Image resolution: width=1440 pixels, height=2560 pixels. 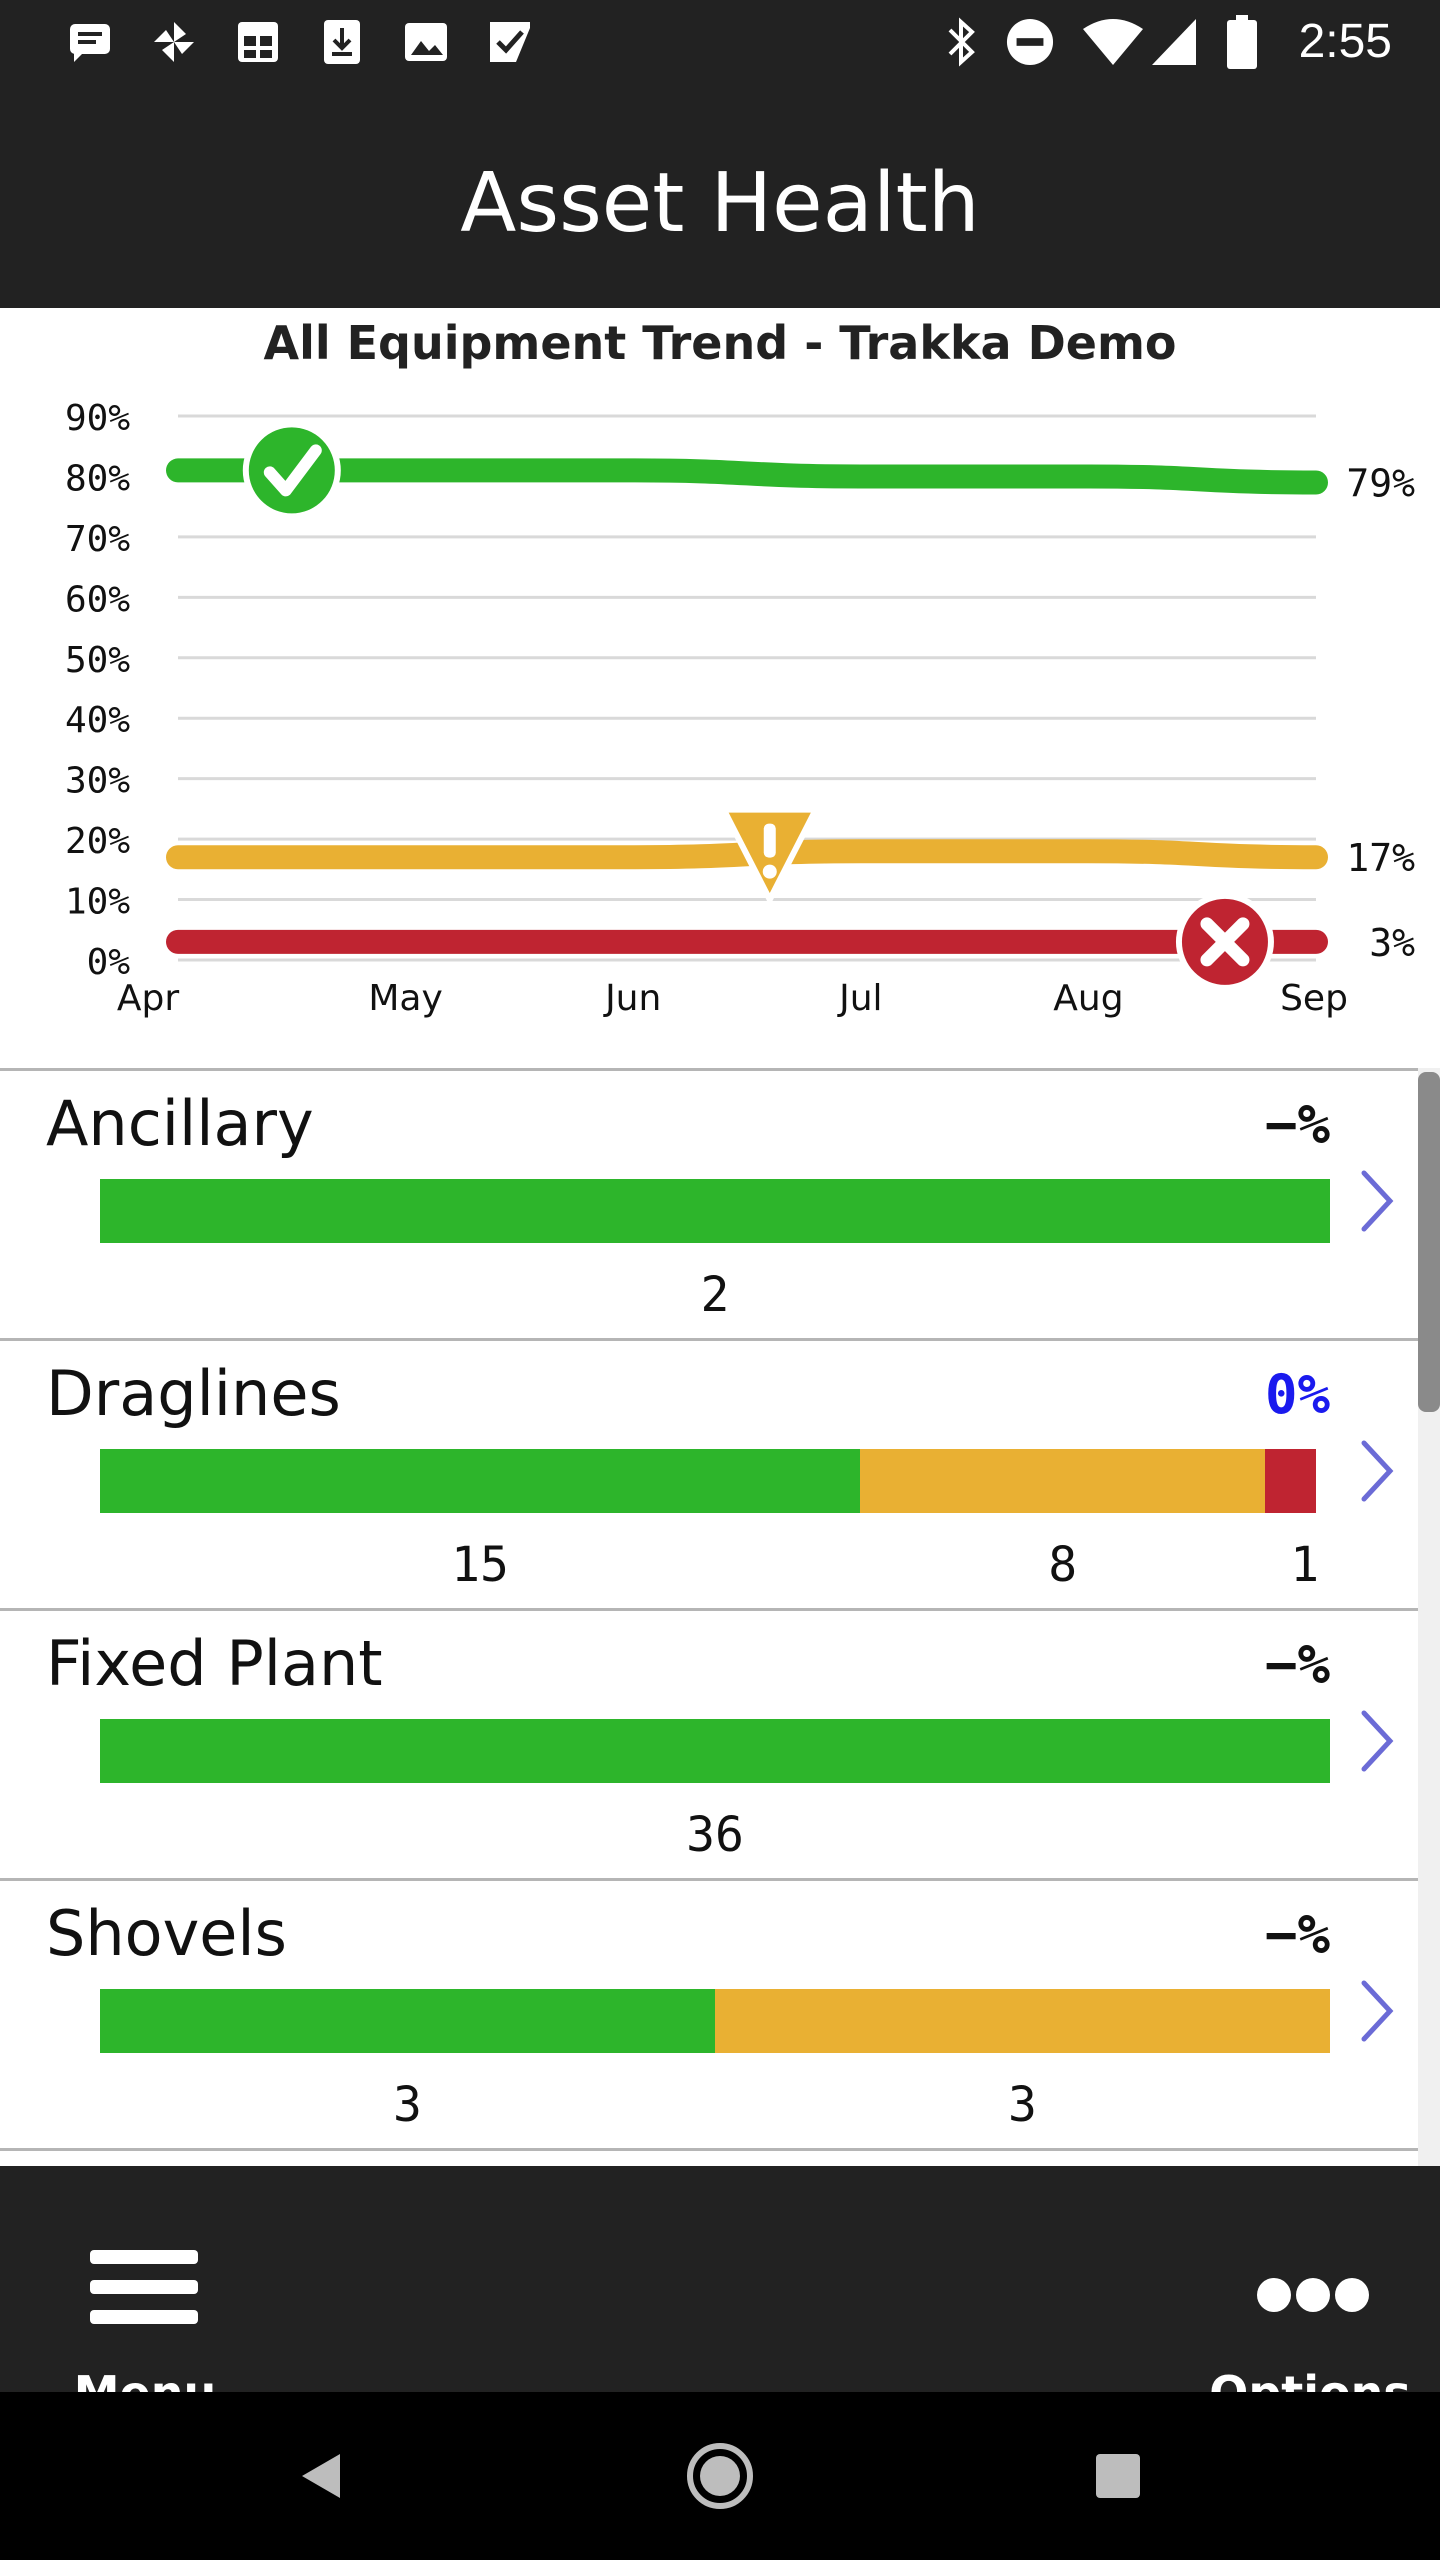 I want to click on category-percent: 0%, so click(x=1297, y=1394).